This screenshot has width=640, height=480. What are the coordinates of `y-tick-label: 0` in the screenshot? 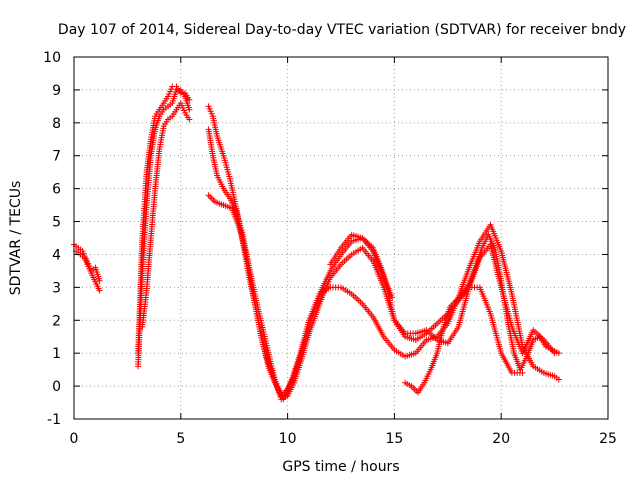 It's located at (56, 387).